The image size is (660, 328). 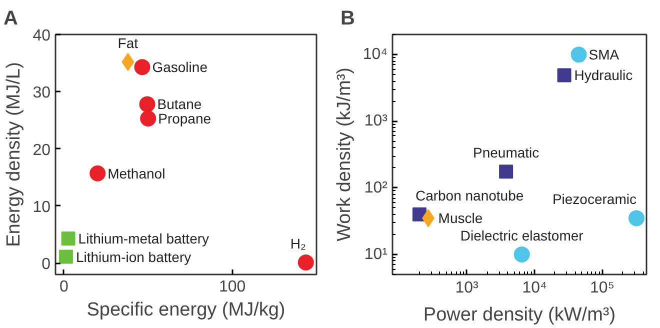 I want to click on y-axis-title: Work density (kJ/m³), so click(x=344, y=155).